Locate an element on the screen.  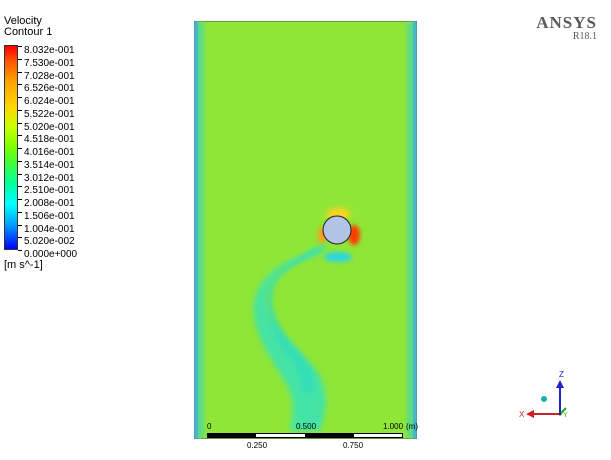
axis-label-x: X is located at coordinates (522, 414).